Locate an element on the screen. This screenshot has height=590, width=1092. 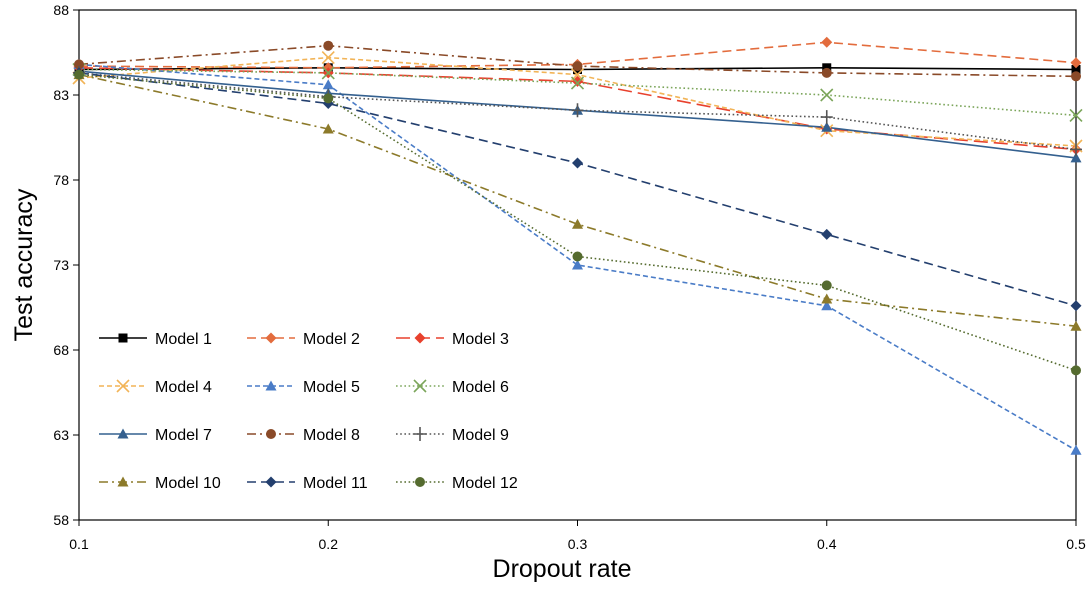
legend-item-model-11: Model 11 is located at coordinates (307, 483).